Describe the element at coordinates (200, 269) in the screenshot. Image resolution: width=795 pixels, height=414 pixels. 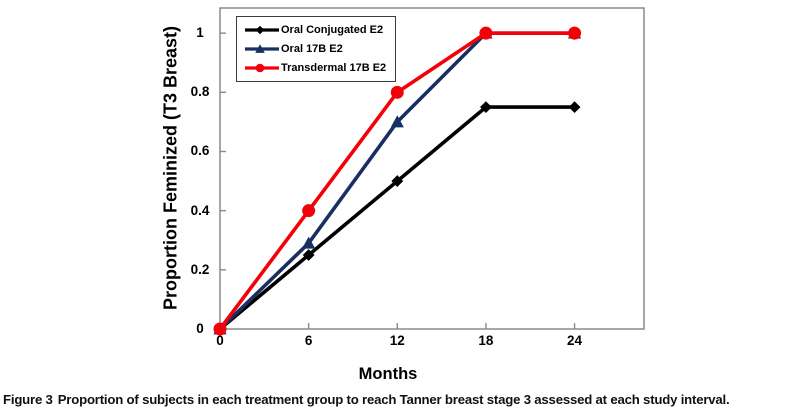
I see `y-tick-label: 0.2` at that location.